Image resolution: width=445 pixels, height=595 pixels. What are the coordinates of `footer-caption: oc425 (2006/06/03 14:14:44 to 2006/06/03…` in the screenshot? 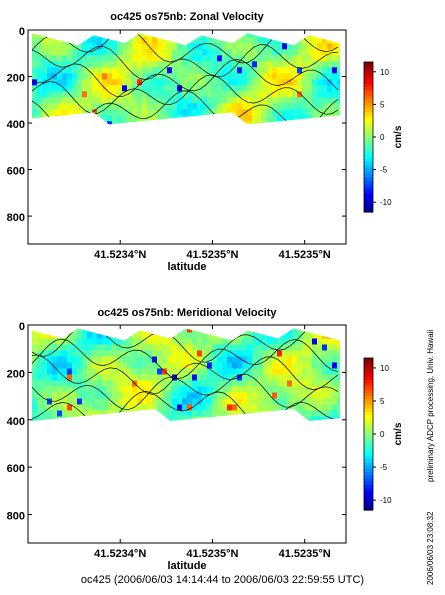 It's located at (222, 580).